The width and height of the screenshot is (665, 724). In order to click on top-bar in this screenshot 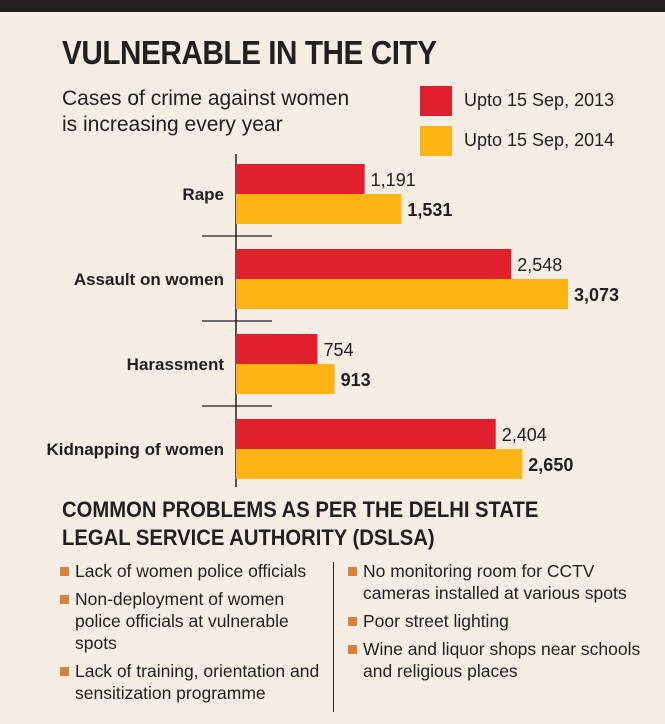, I will do `click(332, 6)`.